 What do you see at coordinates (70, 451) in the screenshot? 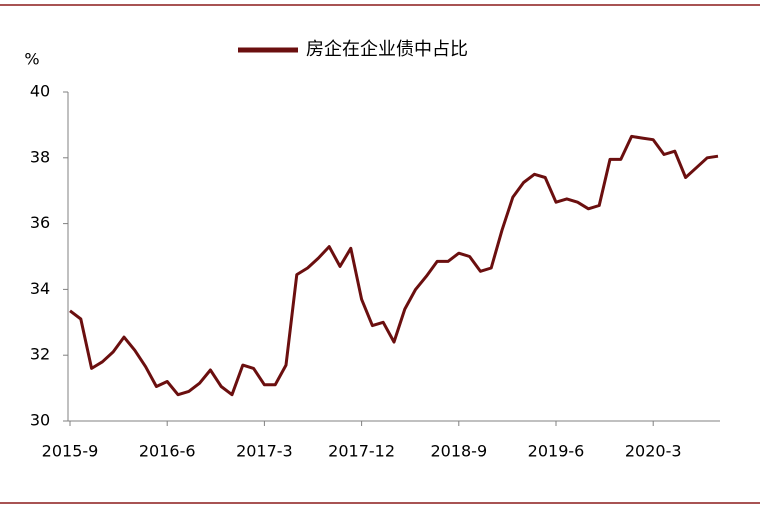
I see `x-tick-label: 2015-9` at bounding box center [70, 451].